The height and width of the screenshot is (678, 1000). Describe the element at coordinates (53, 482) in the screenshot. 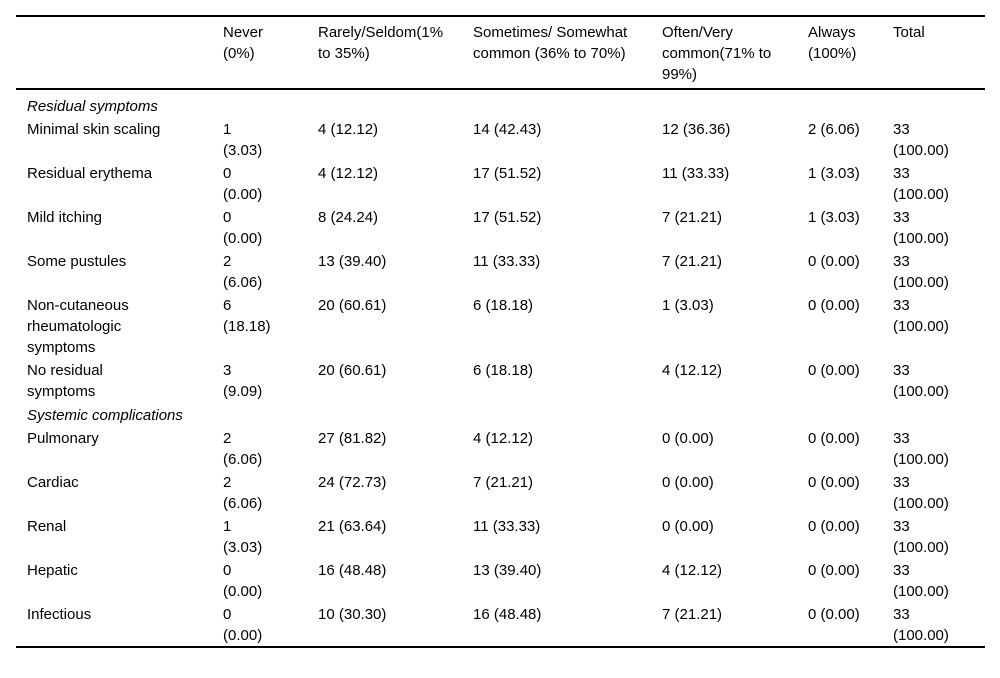

I see `row-label: Cardiac` at that location.